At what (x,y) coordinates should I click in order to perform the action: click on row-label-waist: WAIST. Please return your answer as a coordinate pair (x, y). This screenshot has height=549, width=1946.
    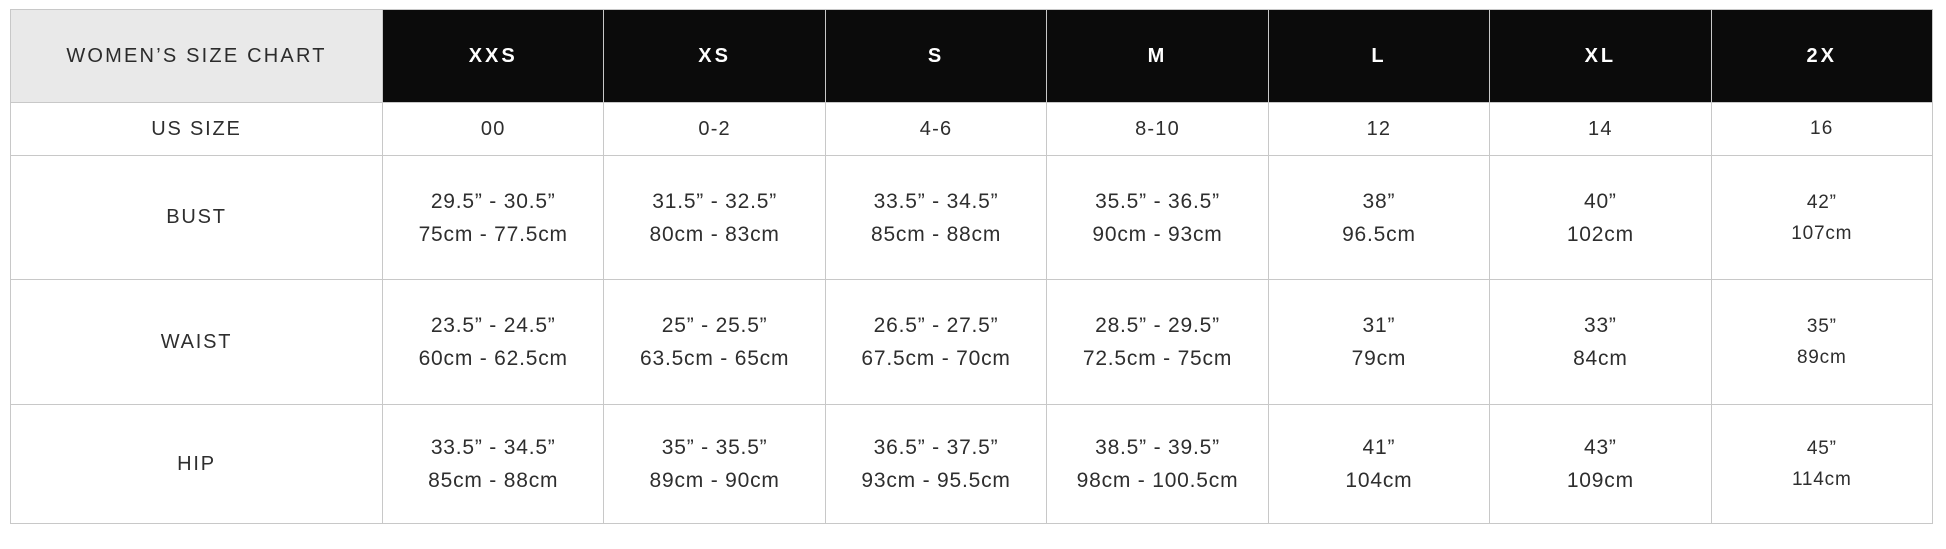
    Looking at the image, I should click on (196, 342).